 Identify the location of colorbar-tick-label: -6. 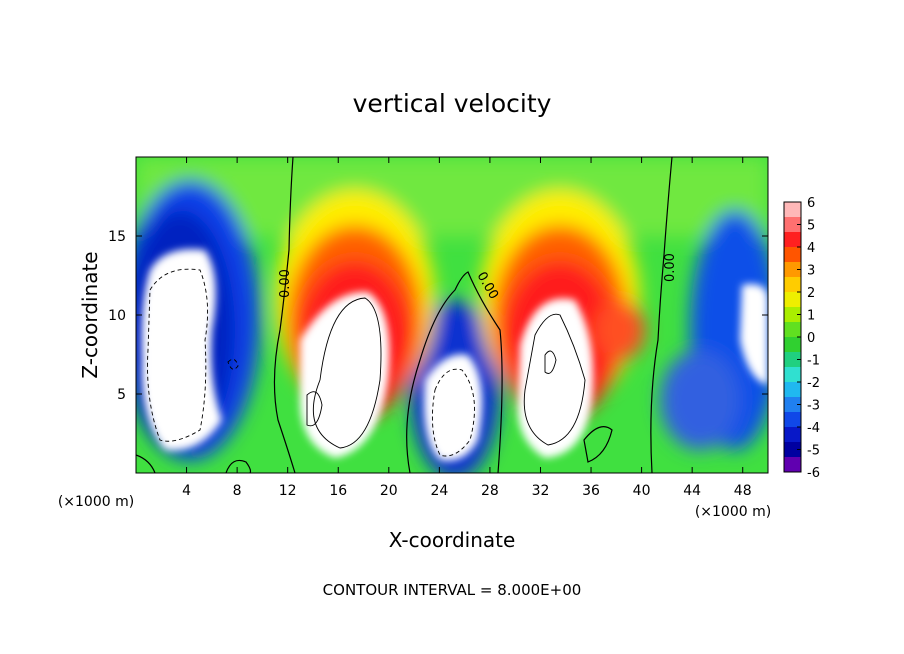
(813, 473).